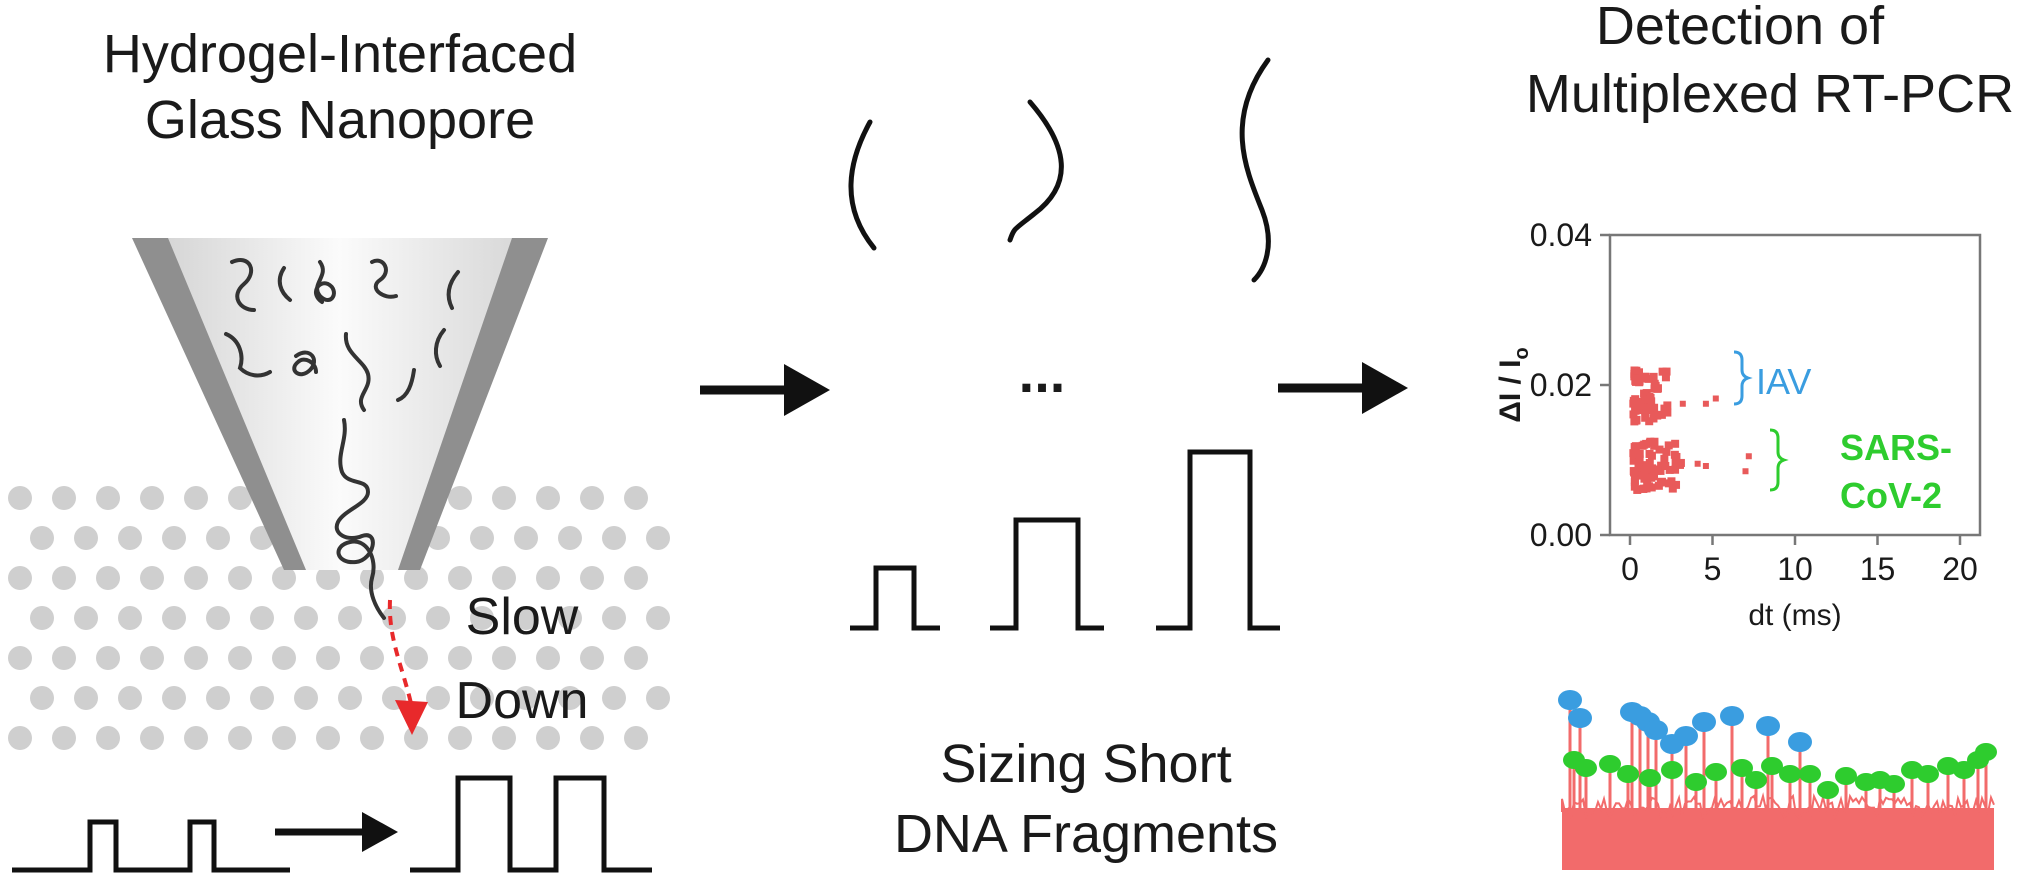 This screenshot has width=2032, height=886. What do you see at coordinates (1795, 569) in the screenshot?
I see `x-tick-label: 10` at bounding box center [1795, 569].